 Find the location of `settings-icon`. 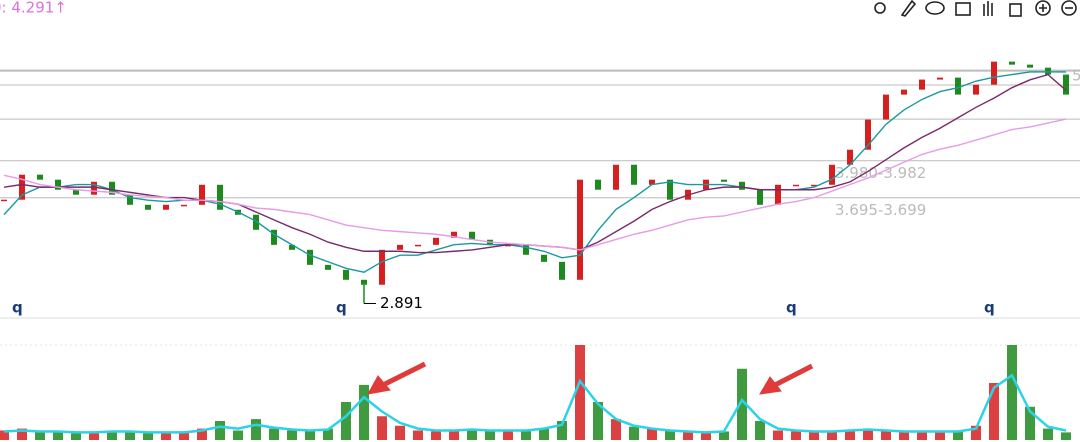

settings-icon is located at coordinates (880, 8).